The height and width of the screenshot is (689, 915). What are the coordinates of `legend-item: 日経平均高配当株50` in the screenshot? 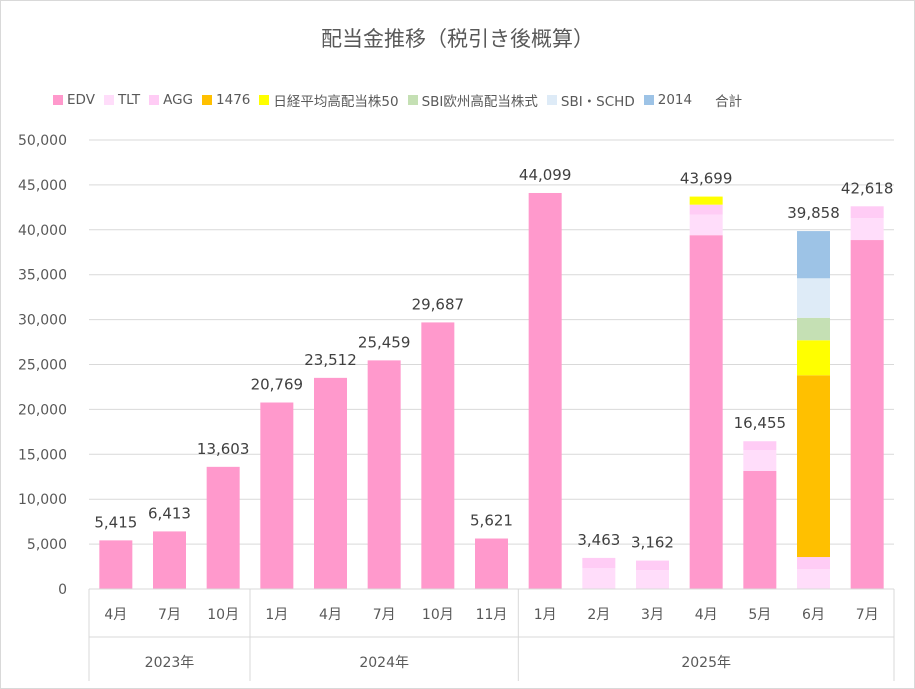 It's located at (329, 100).